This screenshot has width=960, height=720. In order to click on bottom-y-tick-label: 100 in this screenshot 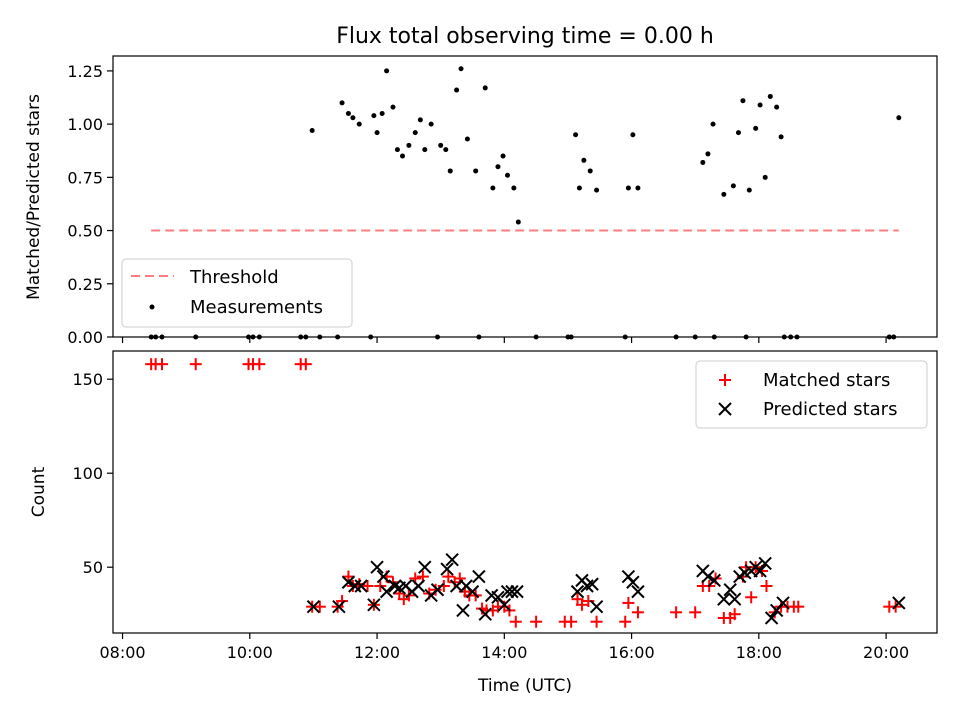, I will do `click(87, 473)`.